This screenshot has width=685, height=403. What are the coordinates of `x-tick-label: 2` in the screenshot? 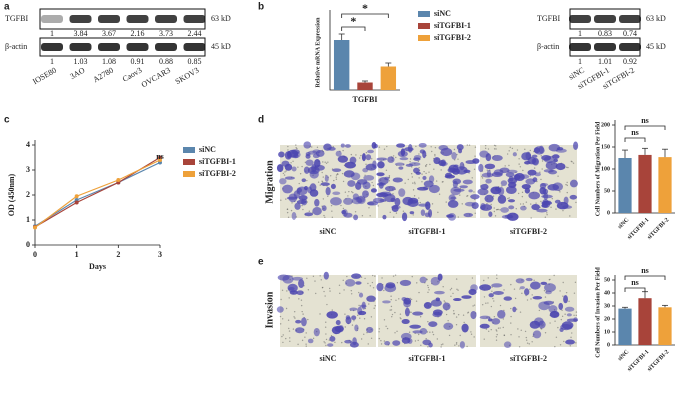 It's located at (118, 254).